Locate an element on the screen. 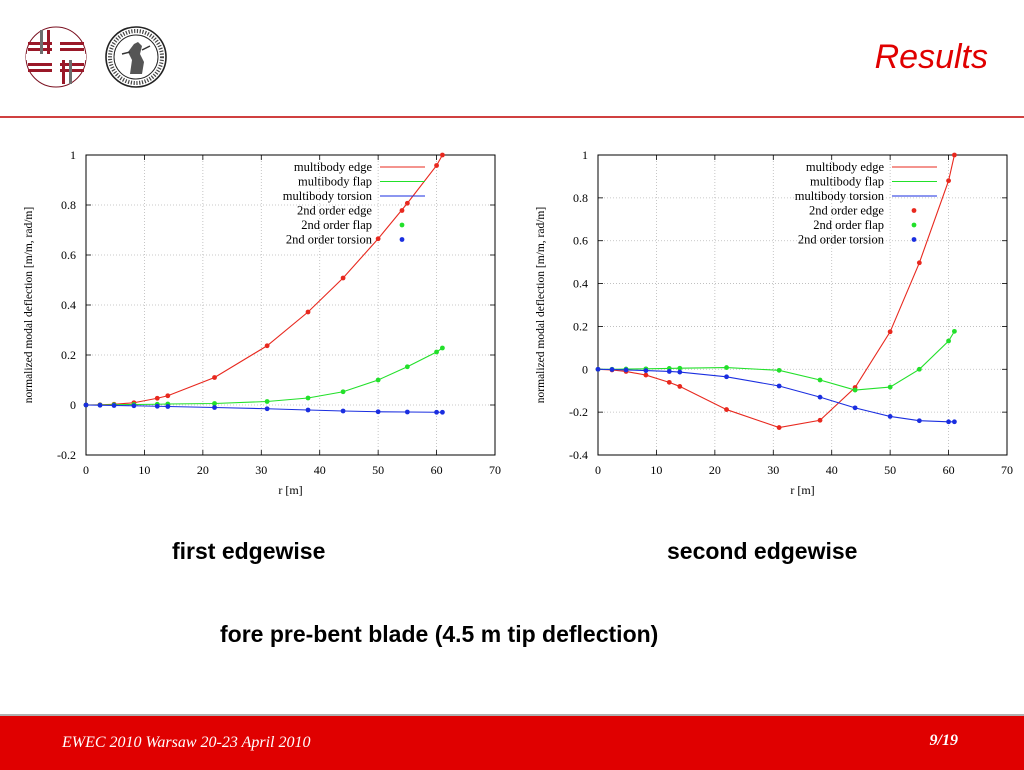 This screenshot has width=1024, height=770. x-tick-label: 30 is located at coordinates (261, 470).